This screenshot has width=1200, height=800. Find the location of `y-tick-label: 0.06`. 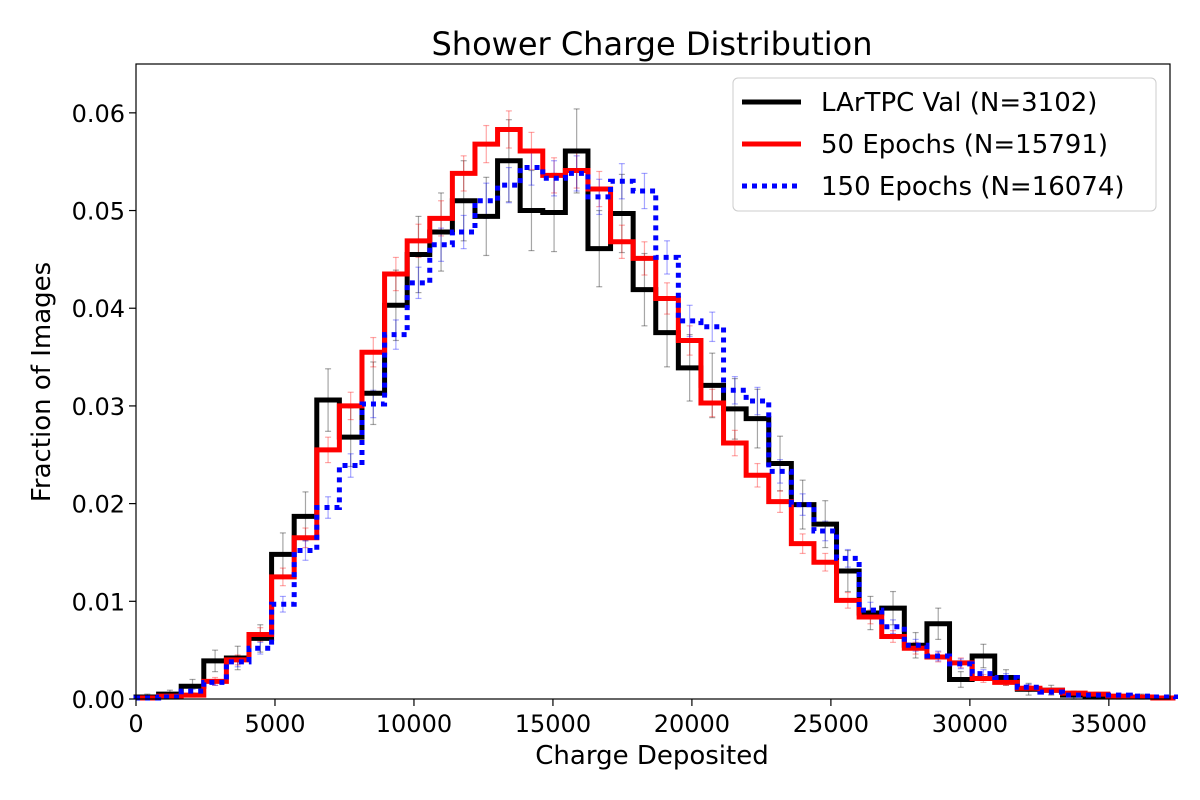

y-tick-label: 0.06 is located at coordinates (98, 114).